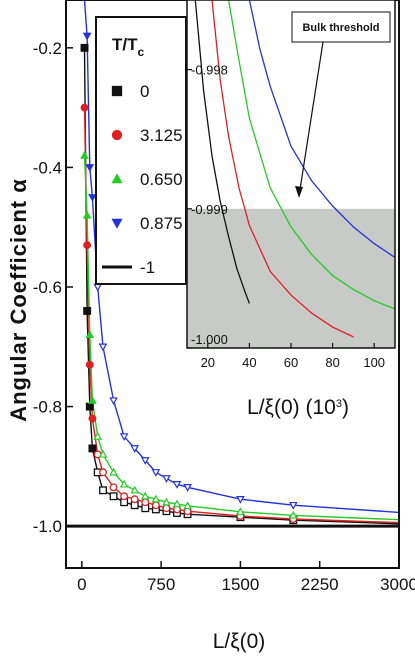 This screenshot has height=664, width=415. What do you see at coordinates (320, 584) in the screenshot?
I see `x-tick-label: 2250` at bounding box center [320, 584].